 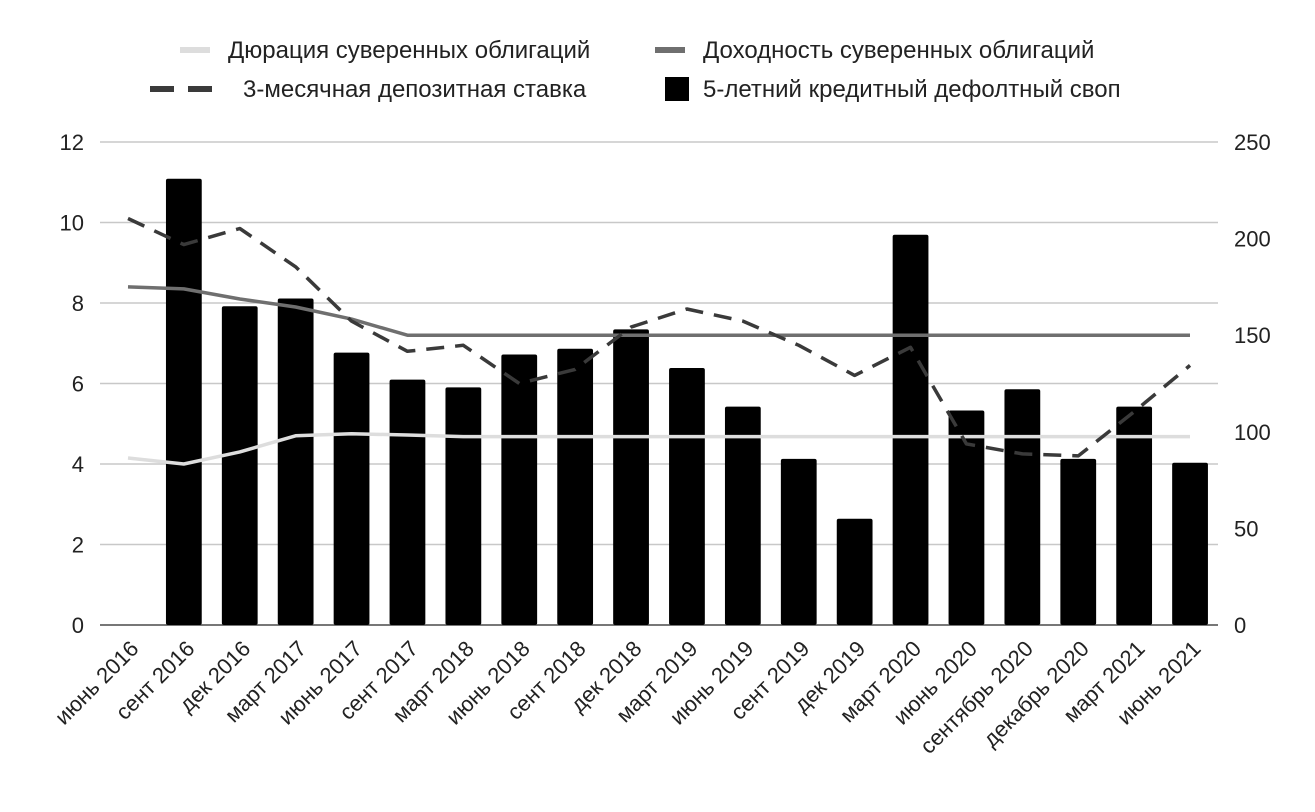 I want to click on left-axis-tick-label: 6, so click(x=78, y=384).